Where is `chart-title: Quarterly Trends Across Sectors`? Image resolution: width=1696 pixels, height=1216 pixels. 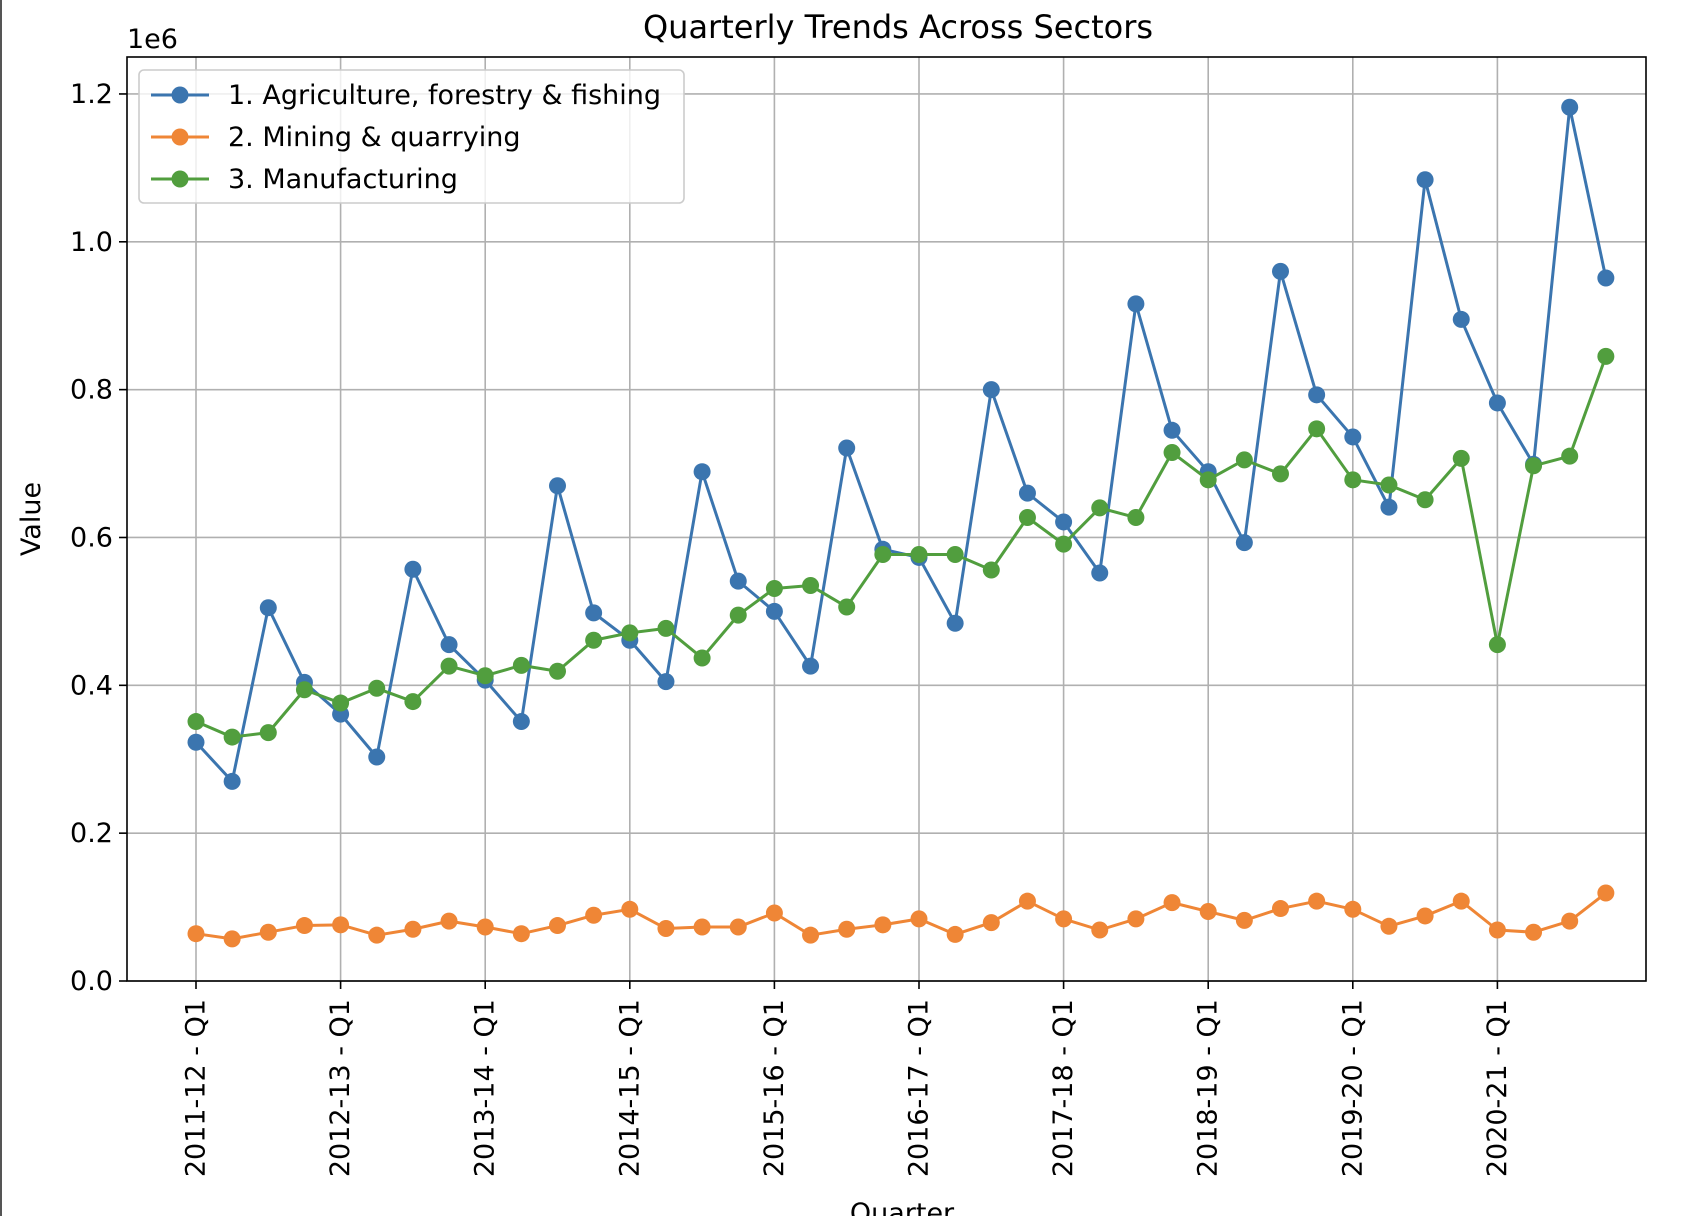
chart-title: Quarterly Trends Across Sectors is located at coordinates (898, 27).